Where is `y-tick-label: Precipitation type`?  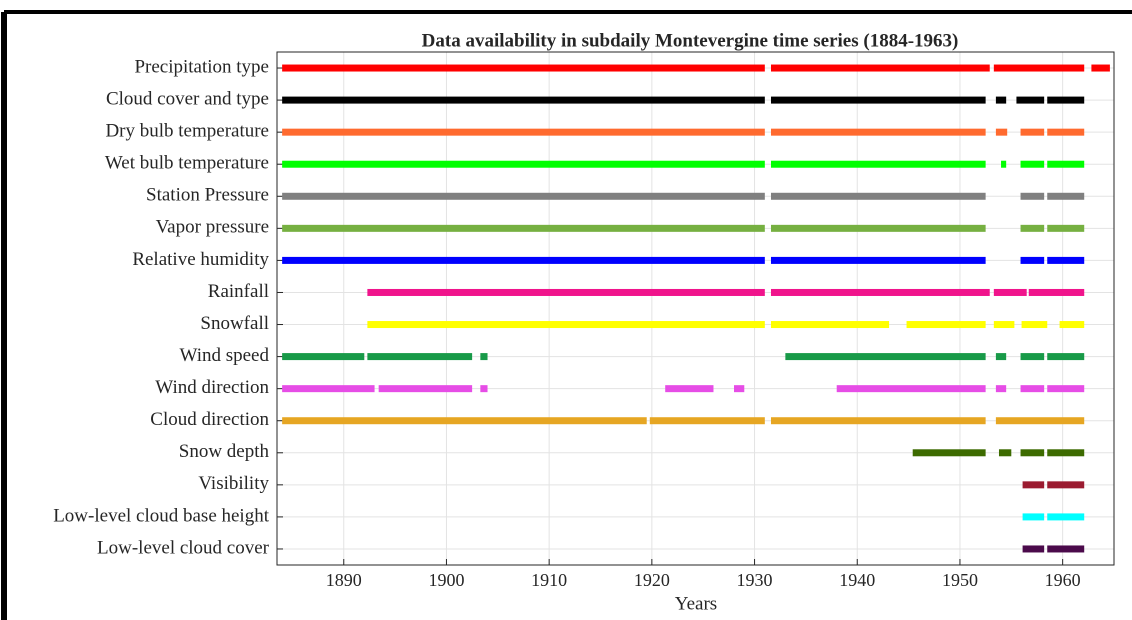 y-tick-label: Precipitation type is located at coordinates (201, 66).